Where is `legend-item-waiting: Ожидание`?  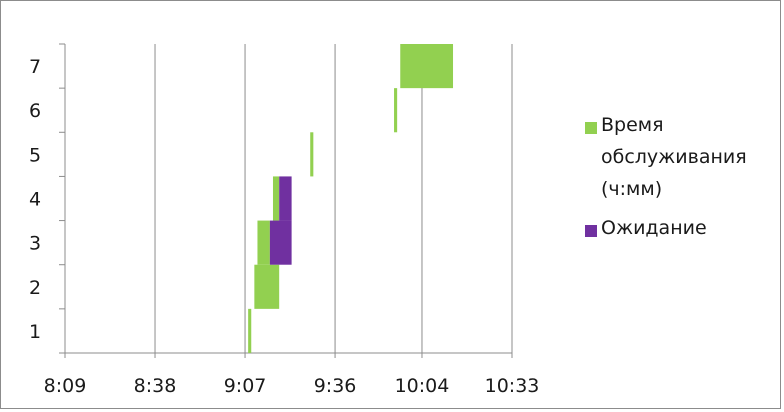 legend-item-waiting: Ожидание is located at coordinates (680, 230).